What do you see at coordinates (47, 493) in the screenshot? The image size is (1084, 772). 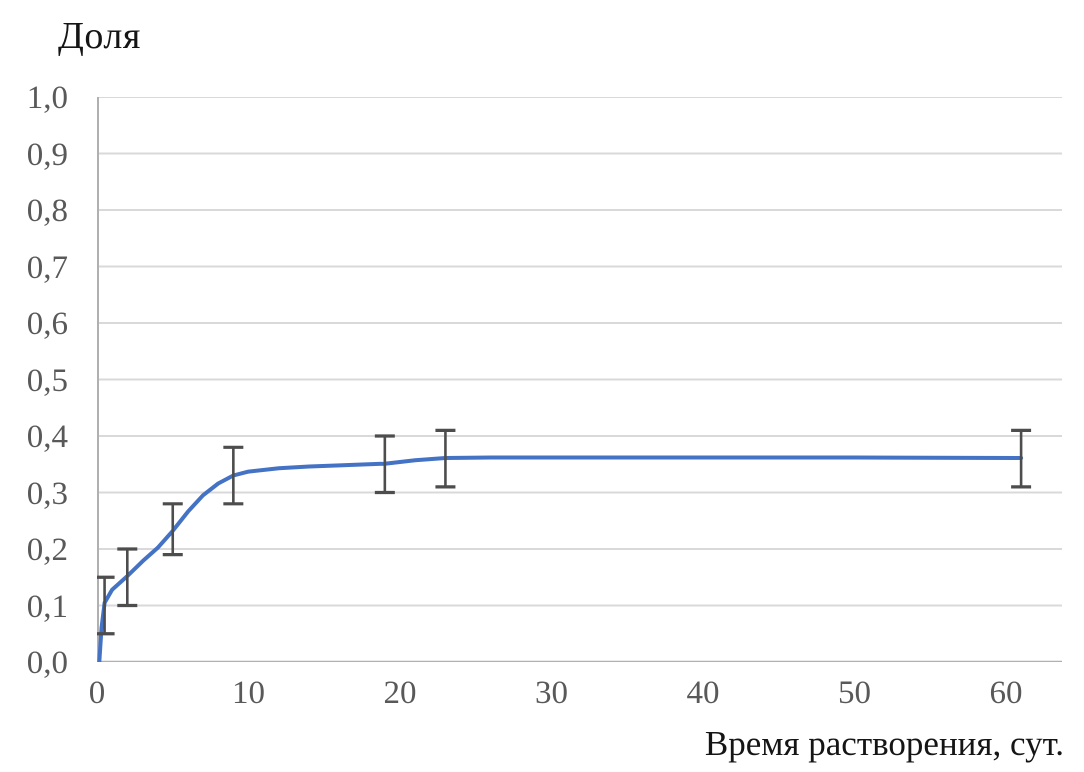 I see `y-tick-label: 0,3` at bounding box center [47, 493].